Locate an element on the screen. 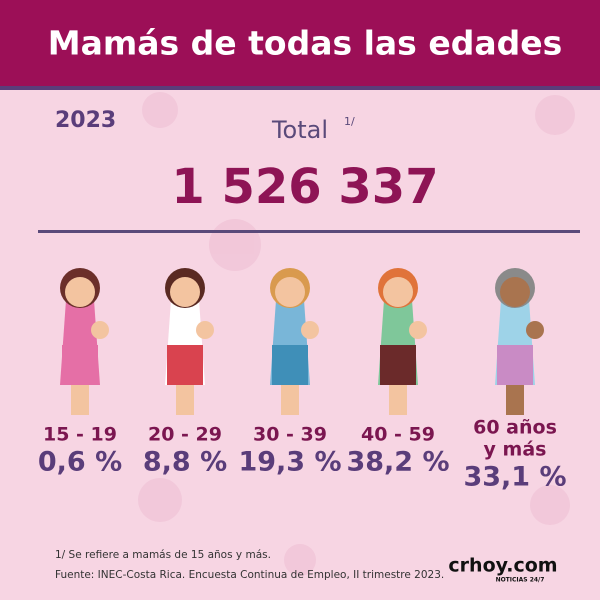 This screenshot has height=604, width=600. age-range: 40 - 59 is located at coordinates (398, 435).